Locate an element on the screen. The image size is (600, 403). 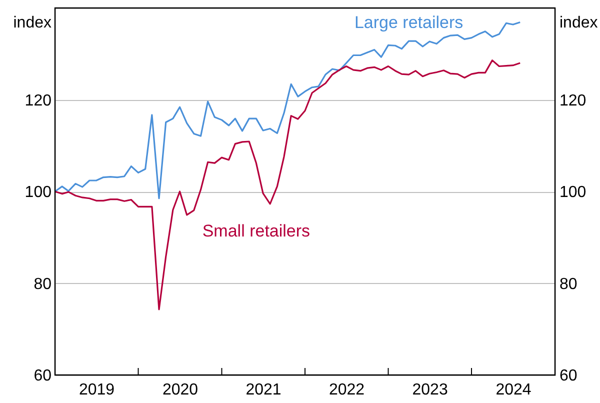
x-tick-label: 2022 is located at coordinates (346, 390).